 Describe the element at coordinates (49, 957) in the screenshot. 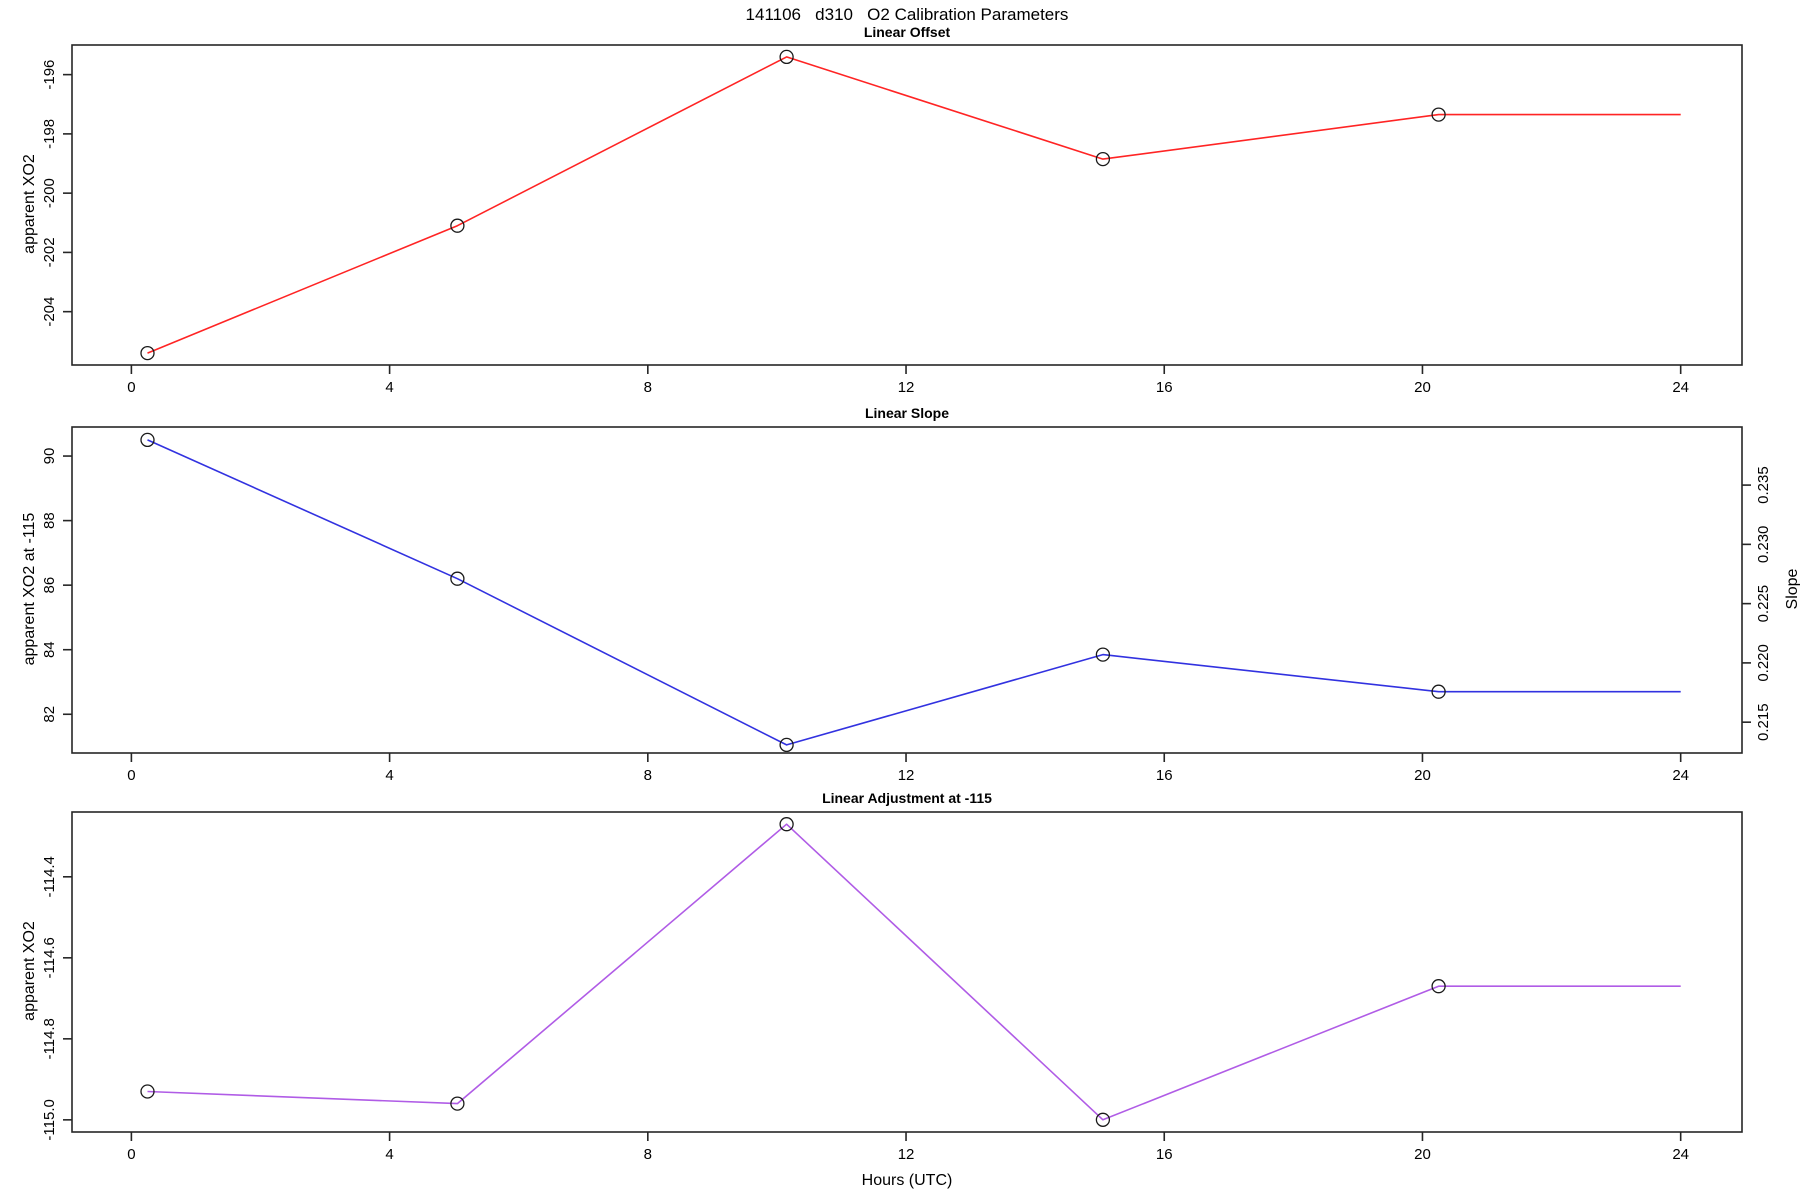

I see `panel3-y-tick-label: -114.6` at that location.